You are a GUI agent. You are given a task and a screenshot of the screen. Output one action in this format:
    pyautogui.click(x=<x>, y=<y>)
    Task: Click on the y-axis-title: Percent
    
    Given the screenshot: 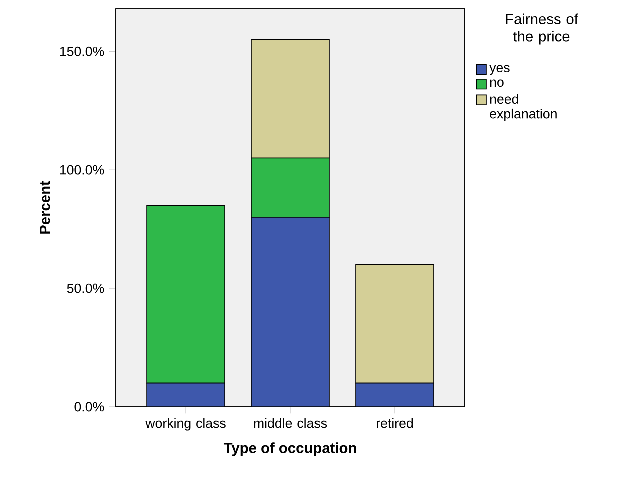 What is the action you would take?
    pyautogui.click(x=45, y=207)
    